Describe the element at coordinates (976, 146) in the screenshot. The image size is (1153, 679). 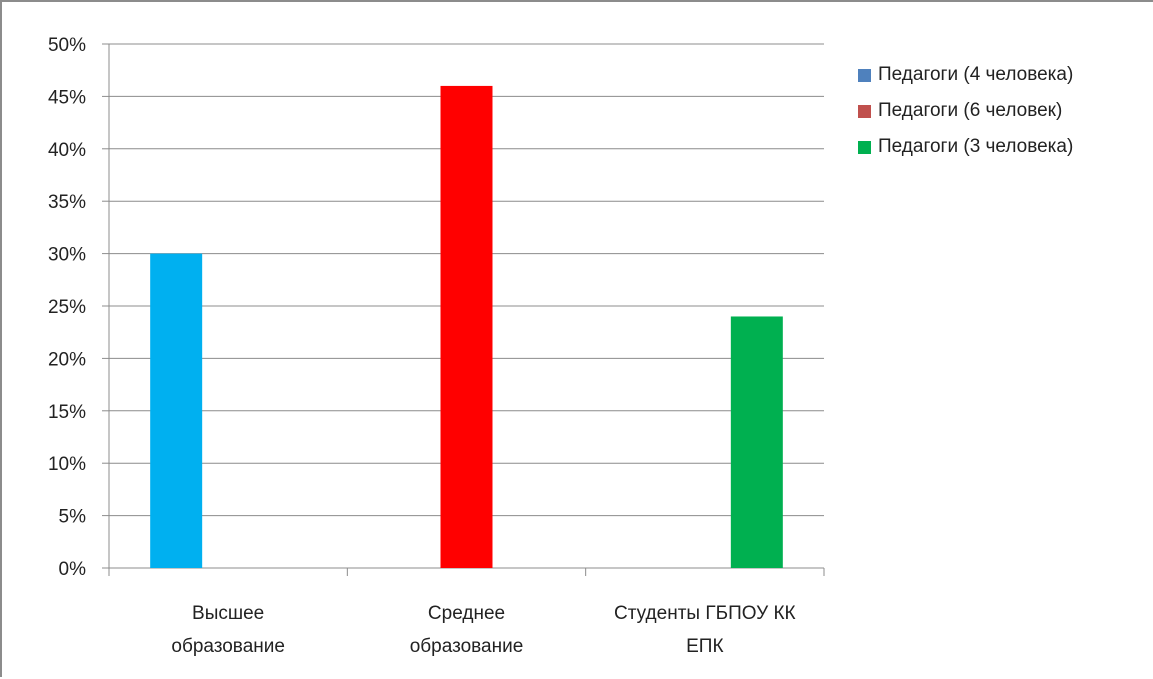
I see `legend-label-2: Педагоги (3 человека)` at that location.